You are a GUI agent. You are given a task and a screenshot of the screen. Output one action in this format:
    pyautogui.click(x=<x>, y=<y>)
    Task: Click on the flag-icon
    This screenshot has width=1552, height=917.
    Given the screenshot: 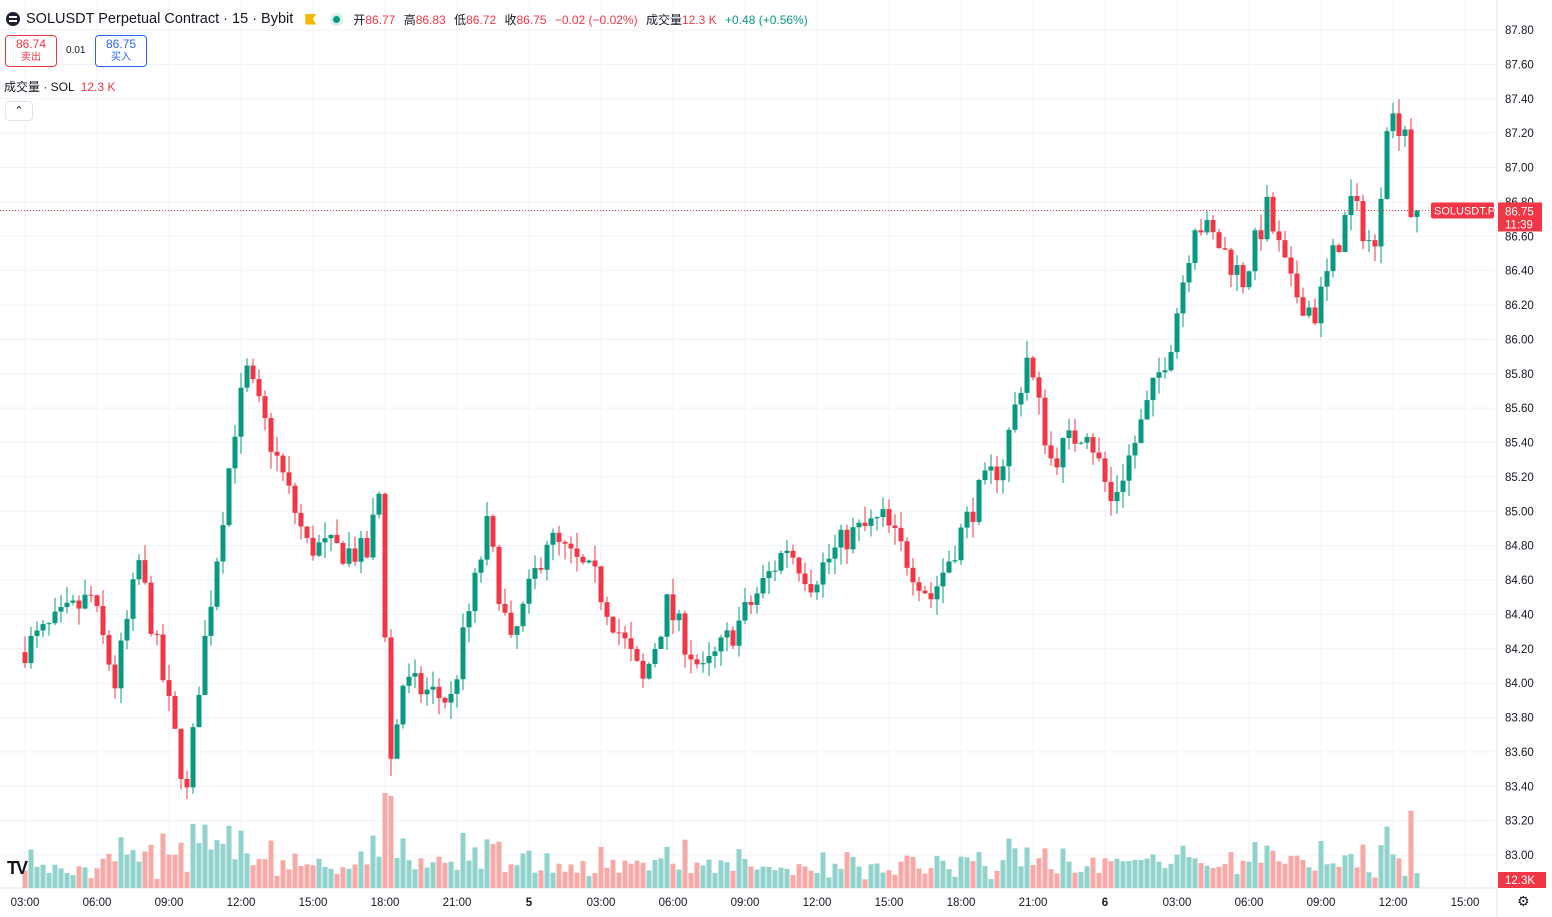 What is the action you would take?
    pyautogui.click(x=311, y=19)
    